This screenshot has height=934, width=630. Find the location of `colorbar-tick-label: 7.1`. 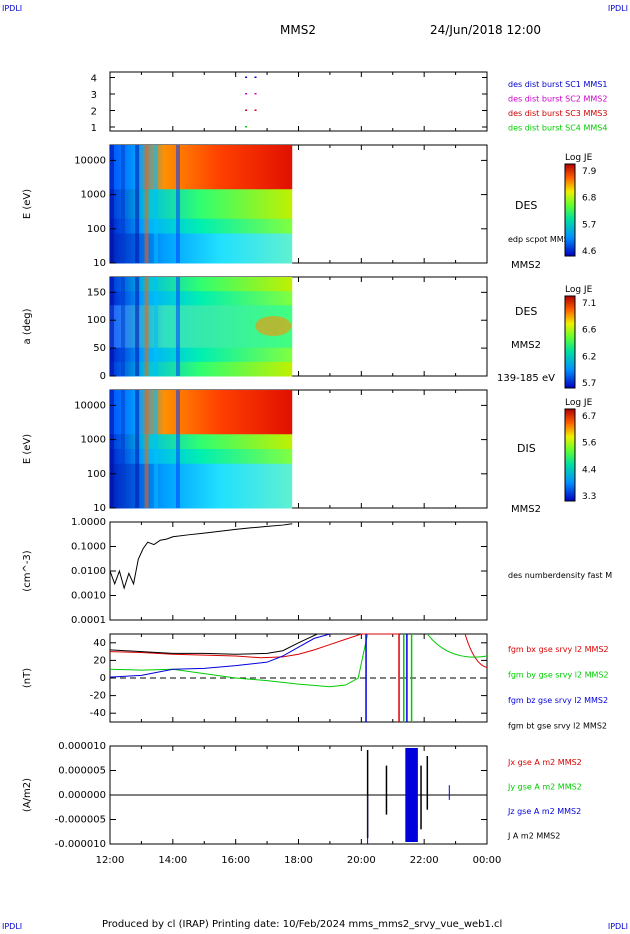

colorbar-tick-label: 7.1 is located at coordinates (589, 304).